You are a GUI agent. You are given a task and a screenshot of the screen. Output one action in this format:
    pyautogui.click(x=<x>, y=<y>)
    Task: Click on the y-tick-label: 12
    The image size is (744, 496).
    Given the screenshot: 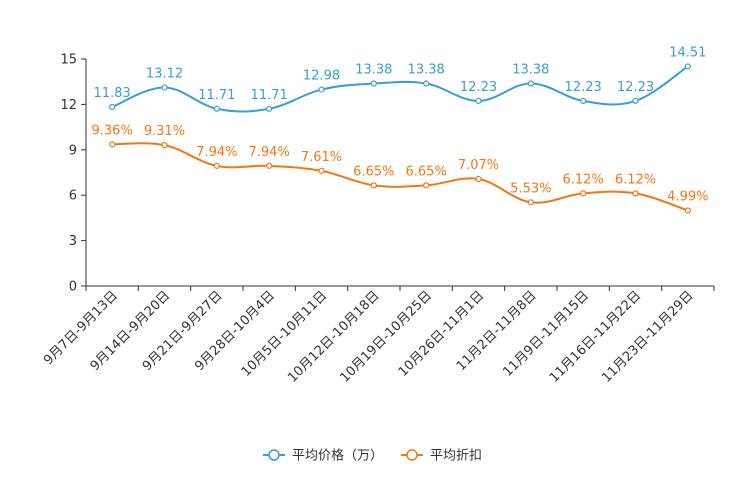 What is the action you would take?
    pyautogui.click(x=68, y=105)
    